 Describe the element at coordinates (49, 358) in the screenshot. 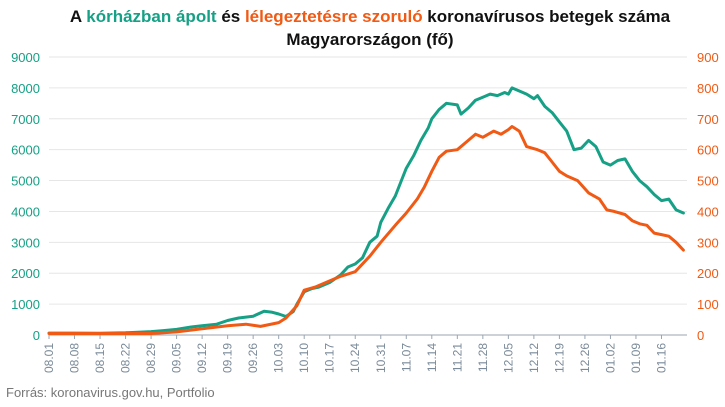

I see `x-tick-label: 08.01` at that location.